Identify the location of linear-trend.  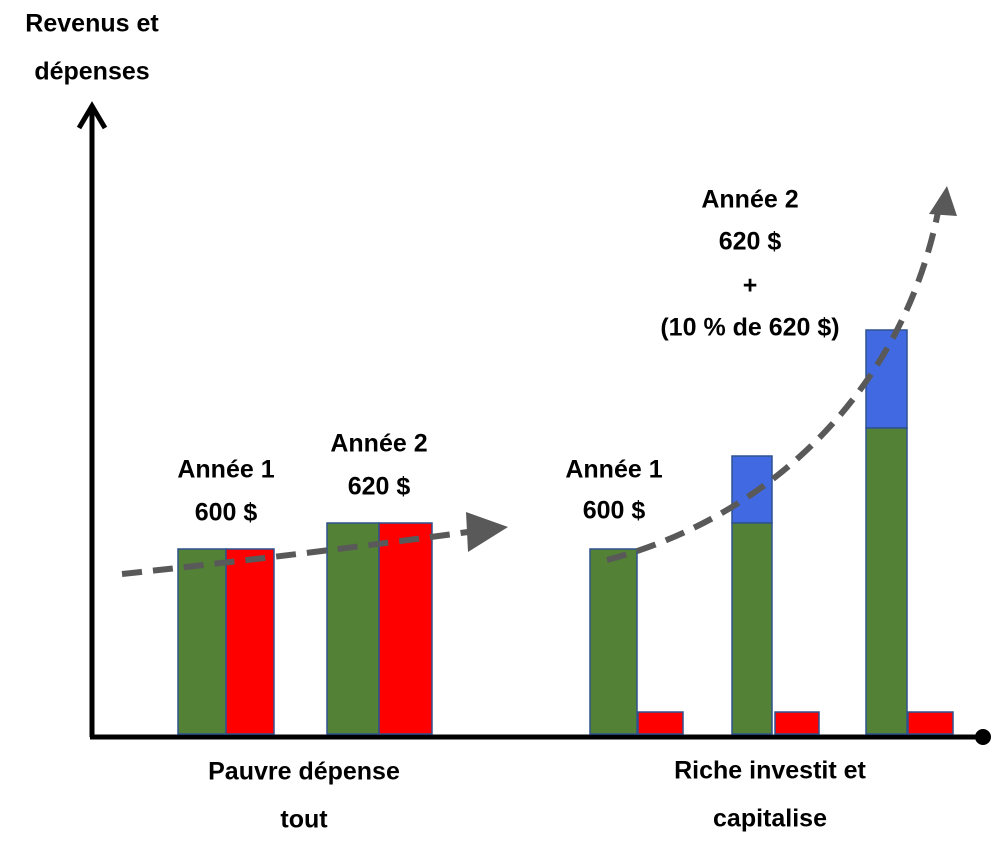
(295, 553).